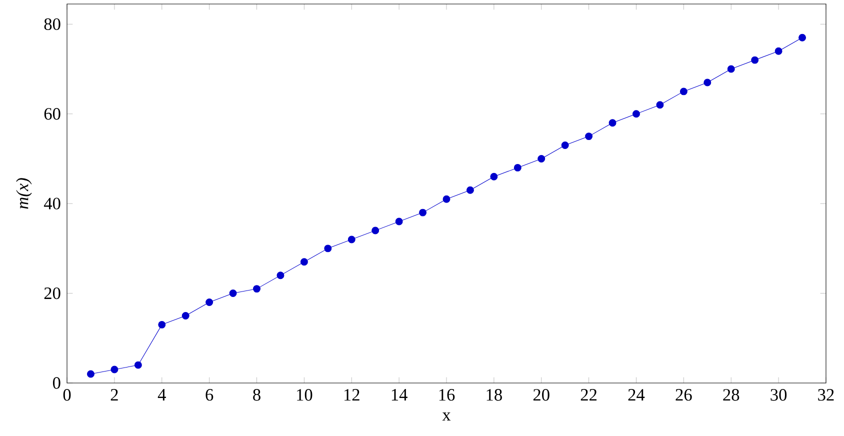  What do you see at coordinates (24, 193) in the screenshot?
I see `y-axis-title: m(x)` at bounding box center [24, 193].